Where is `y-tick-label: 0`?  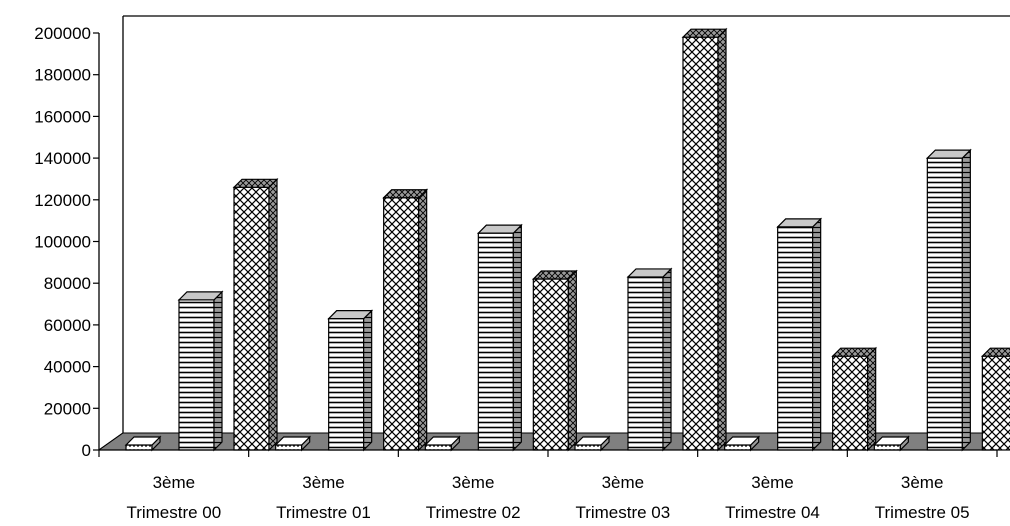
y-tick-label: 0 is located at coordinates (86, 450).